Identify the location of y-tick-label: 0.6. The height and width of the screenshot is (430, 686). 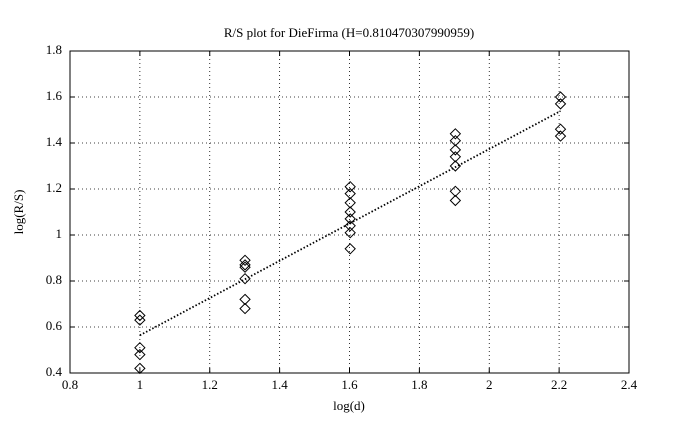
(54, 325).